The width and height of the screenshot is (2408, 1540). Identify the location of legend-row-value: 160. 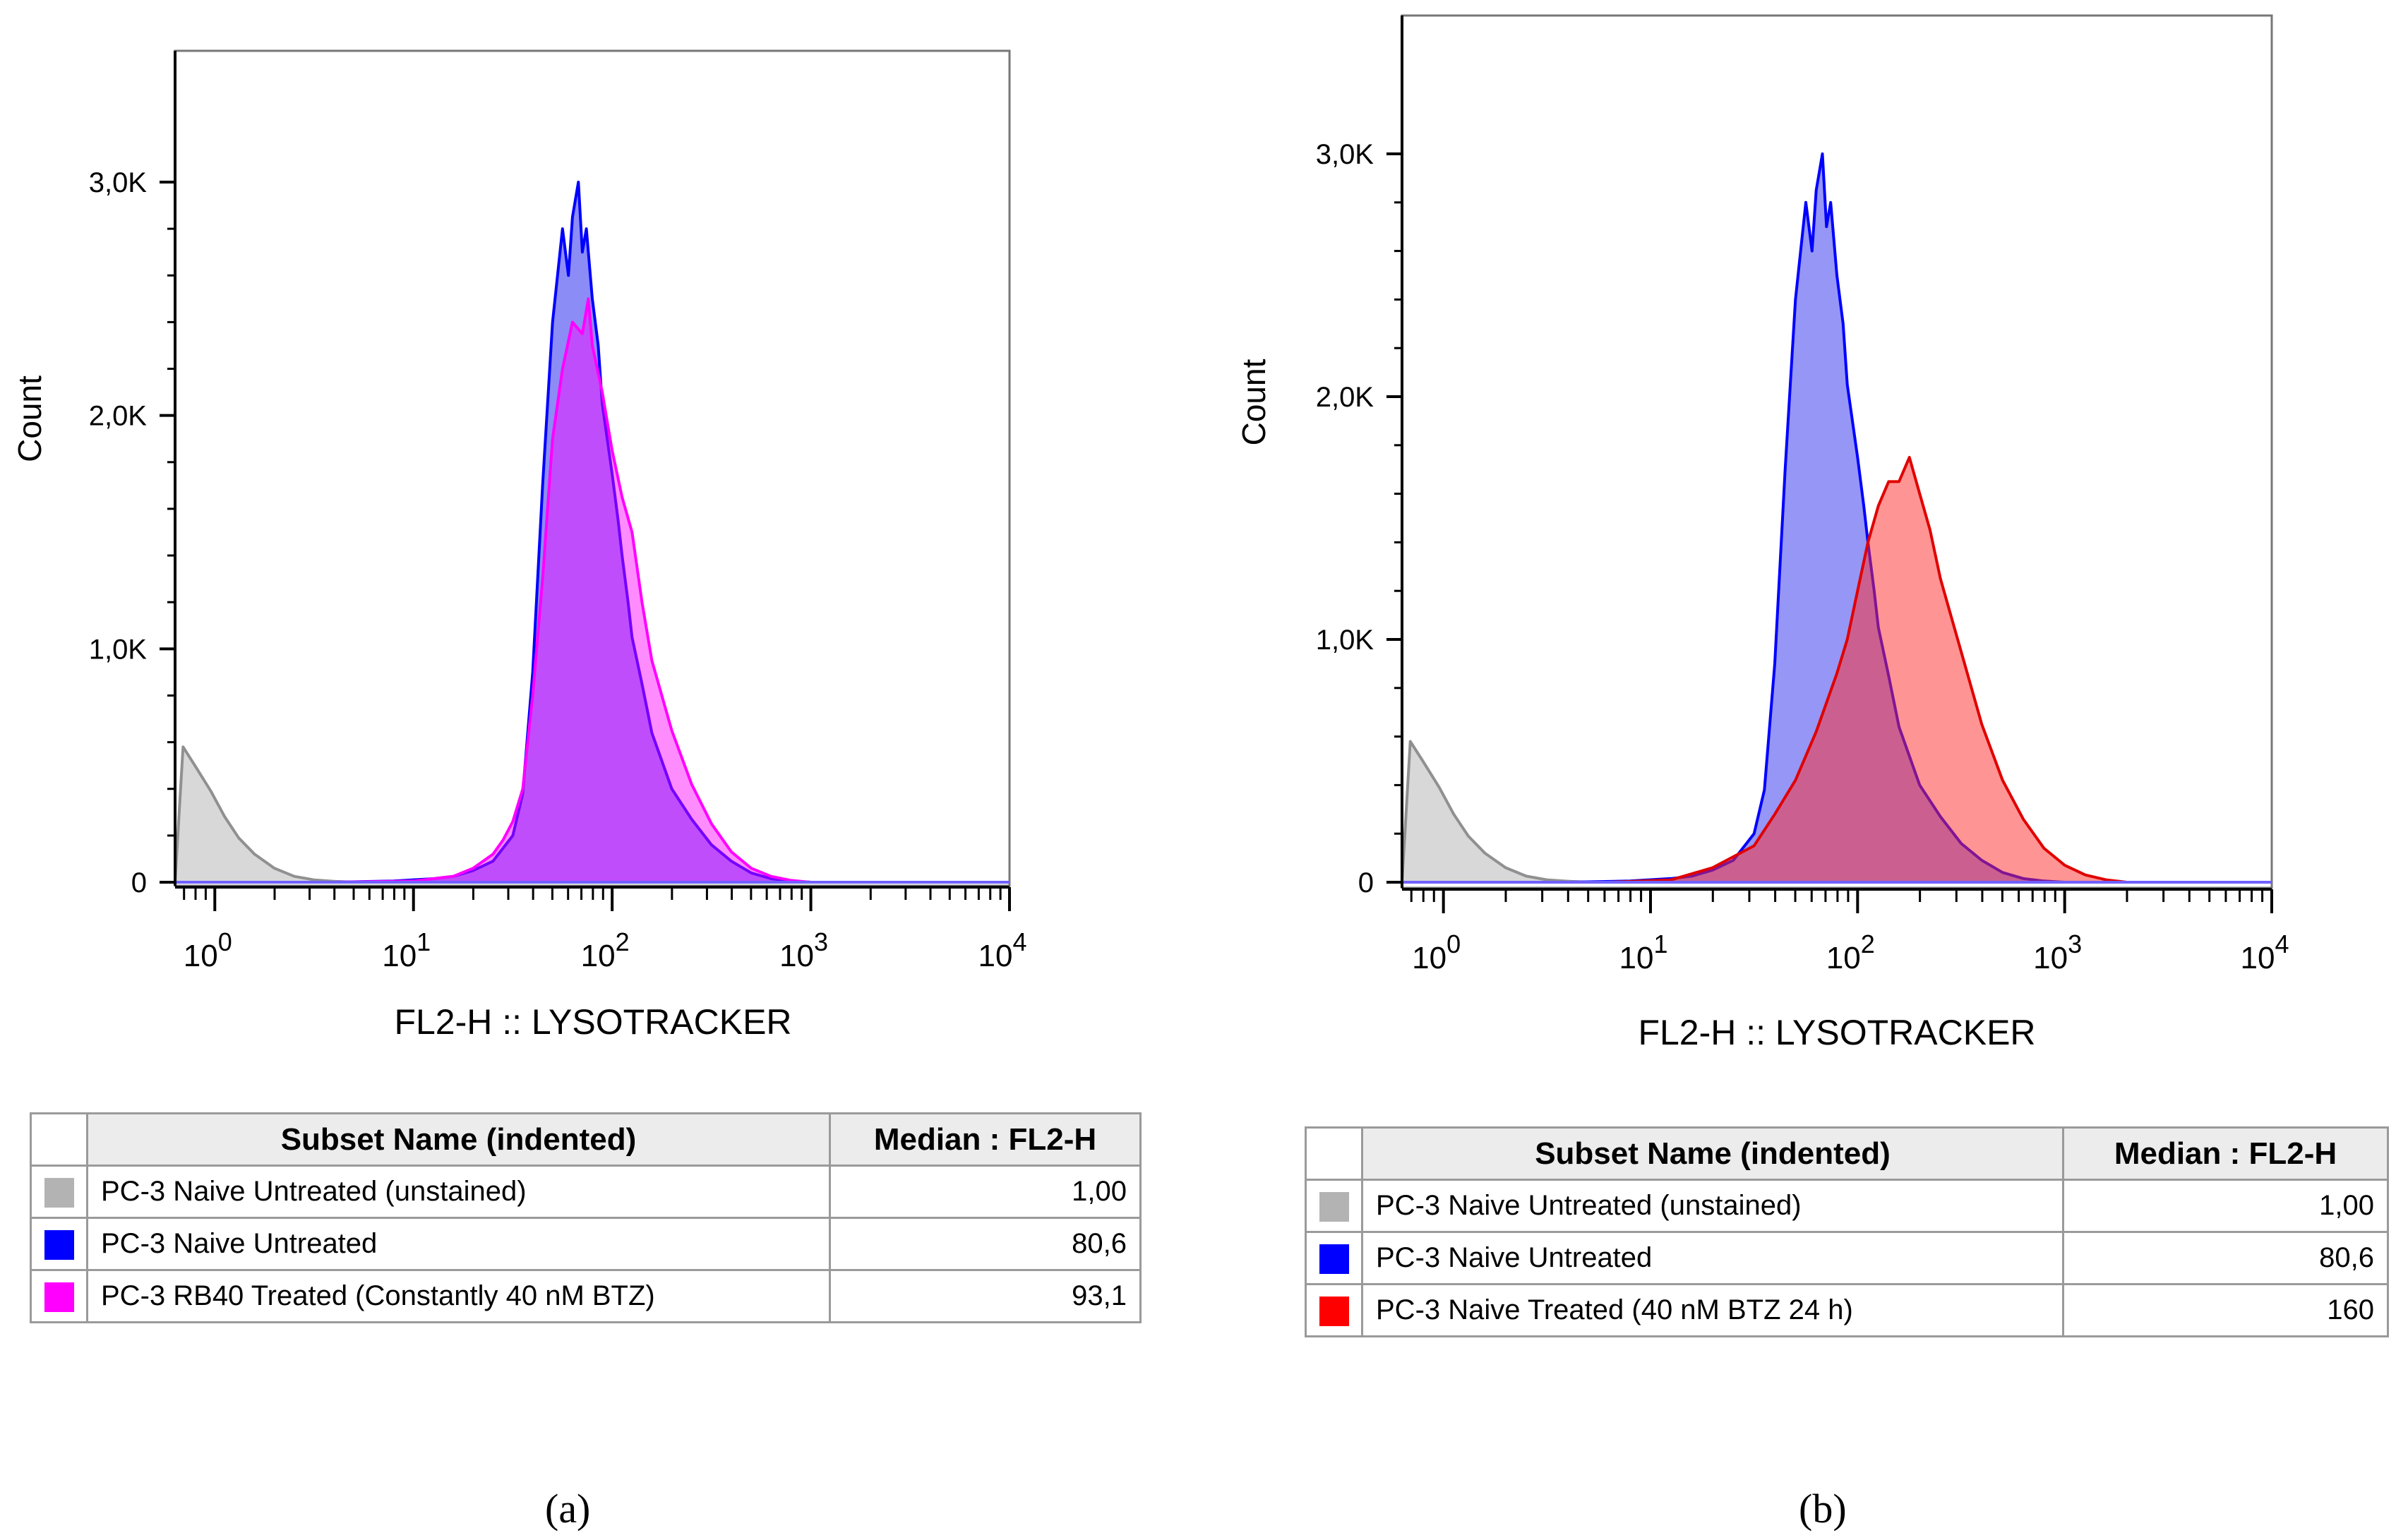
(2226, 1310).